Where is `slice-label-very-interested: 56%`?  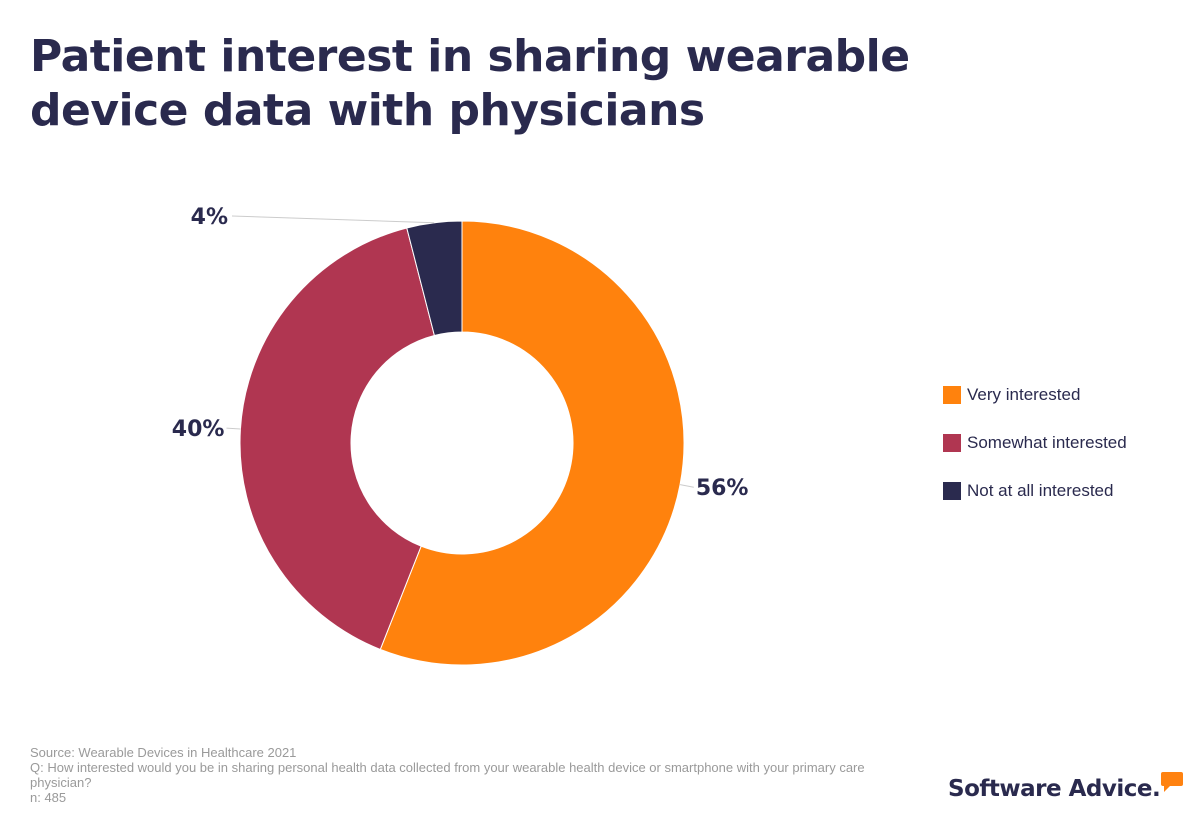 slice-label-very-interested: 56% is located at coordinates (722, 488).